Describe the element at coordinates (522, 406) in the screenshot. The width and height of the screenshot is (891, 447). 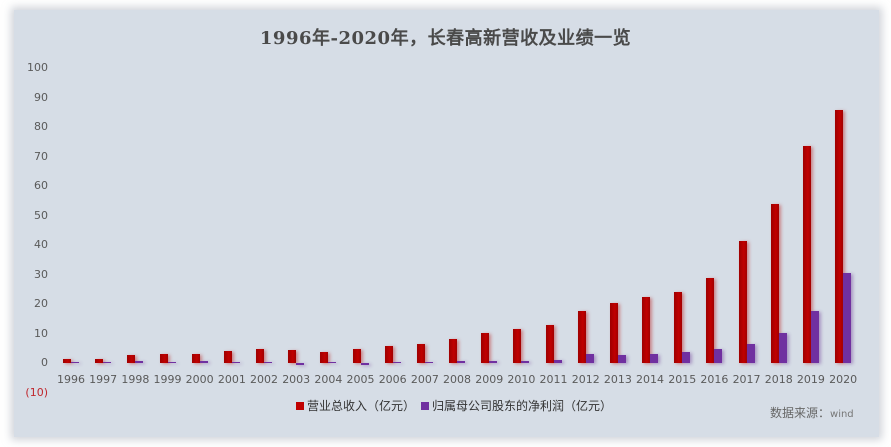
I see `legend-label-net-profit: 归属母公司股东的净利润（亿元）` at that location.